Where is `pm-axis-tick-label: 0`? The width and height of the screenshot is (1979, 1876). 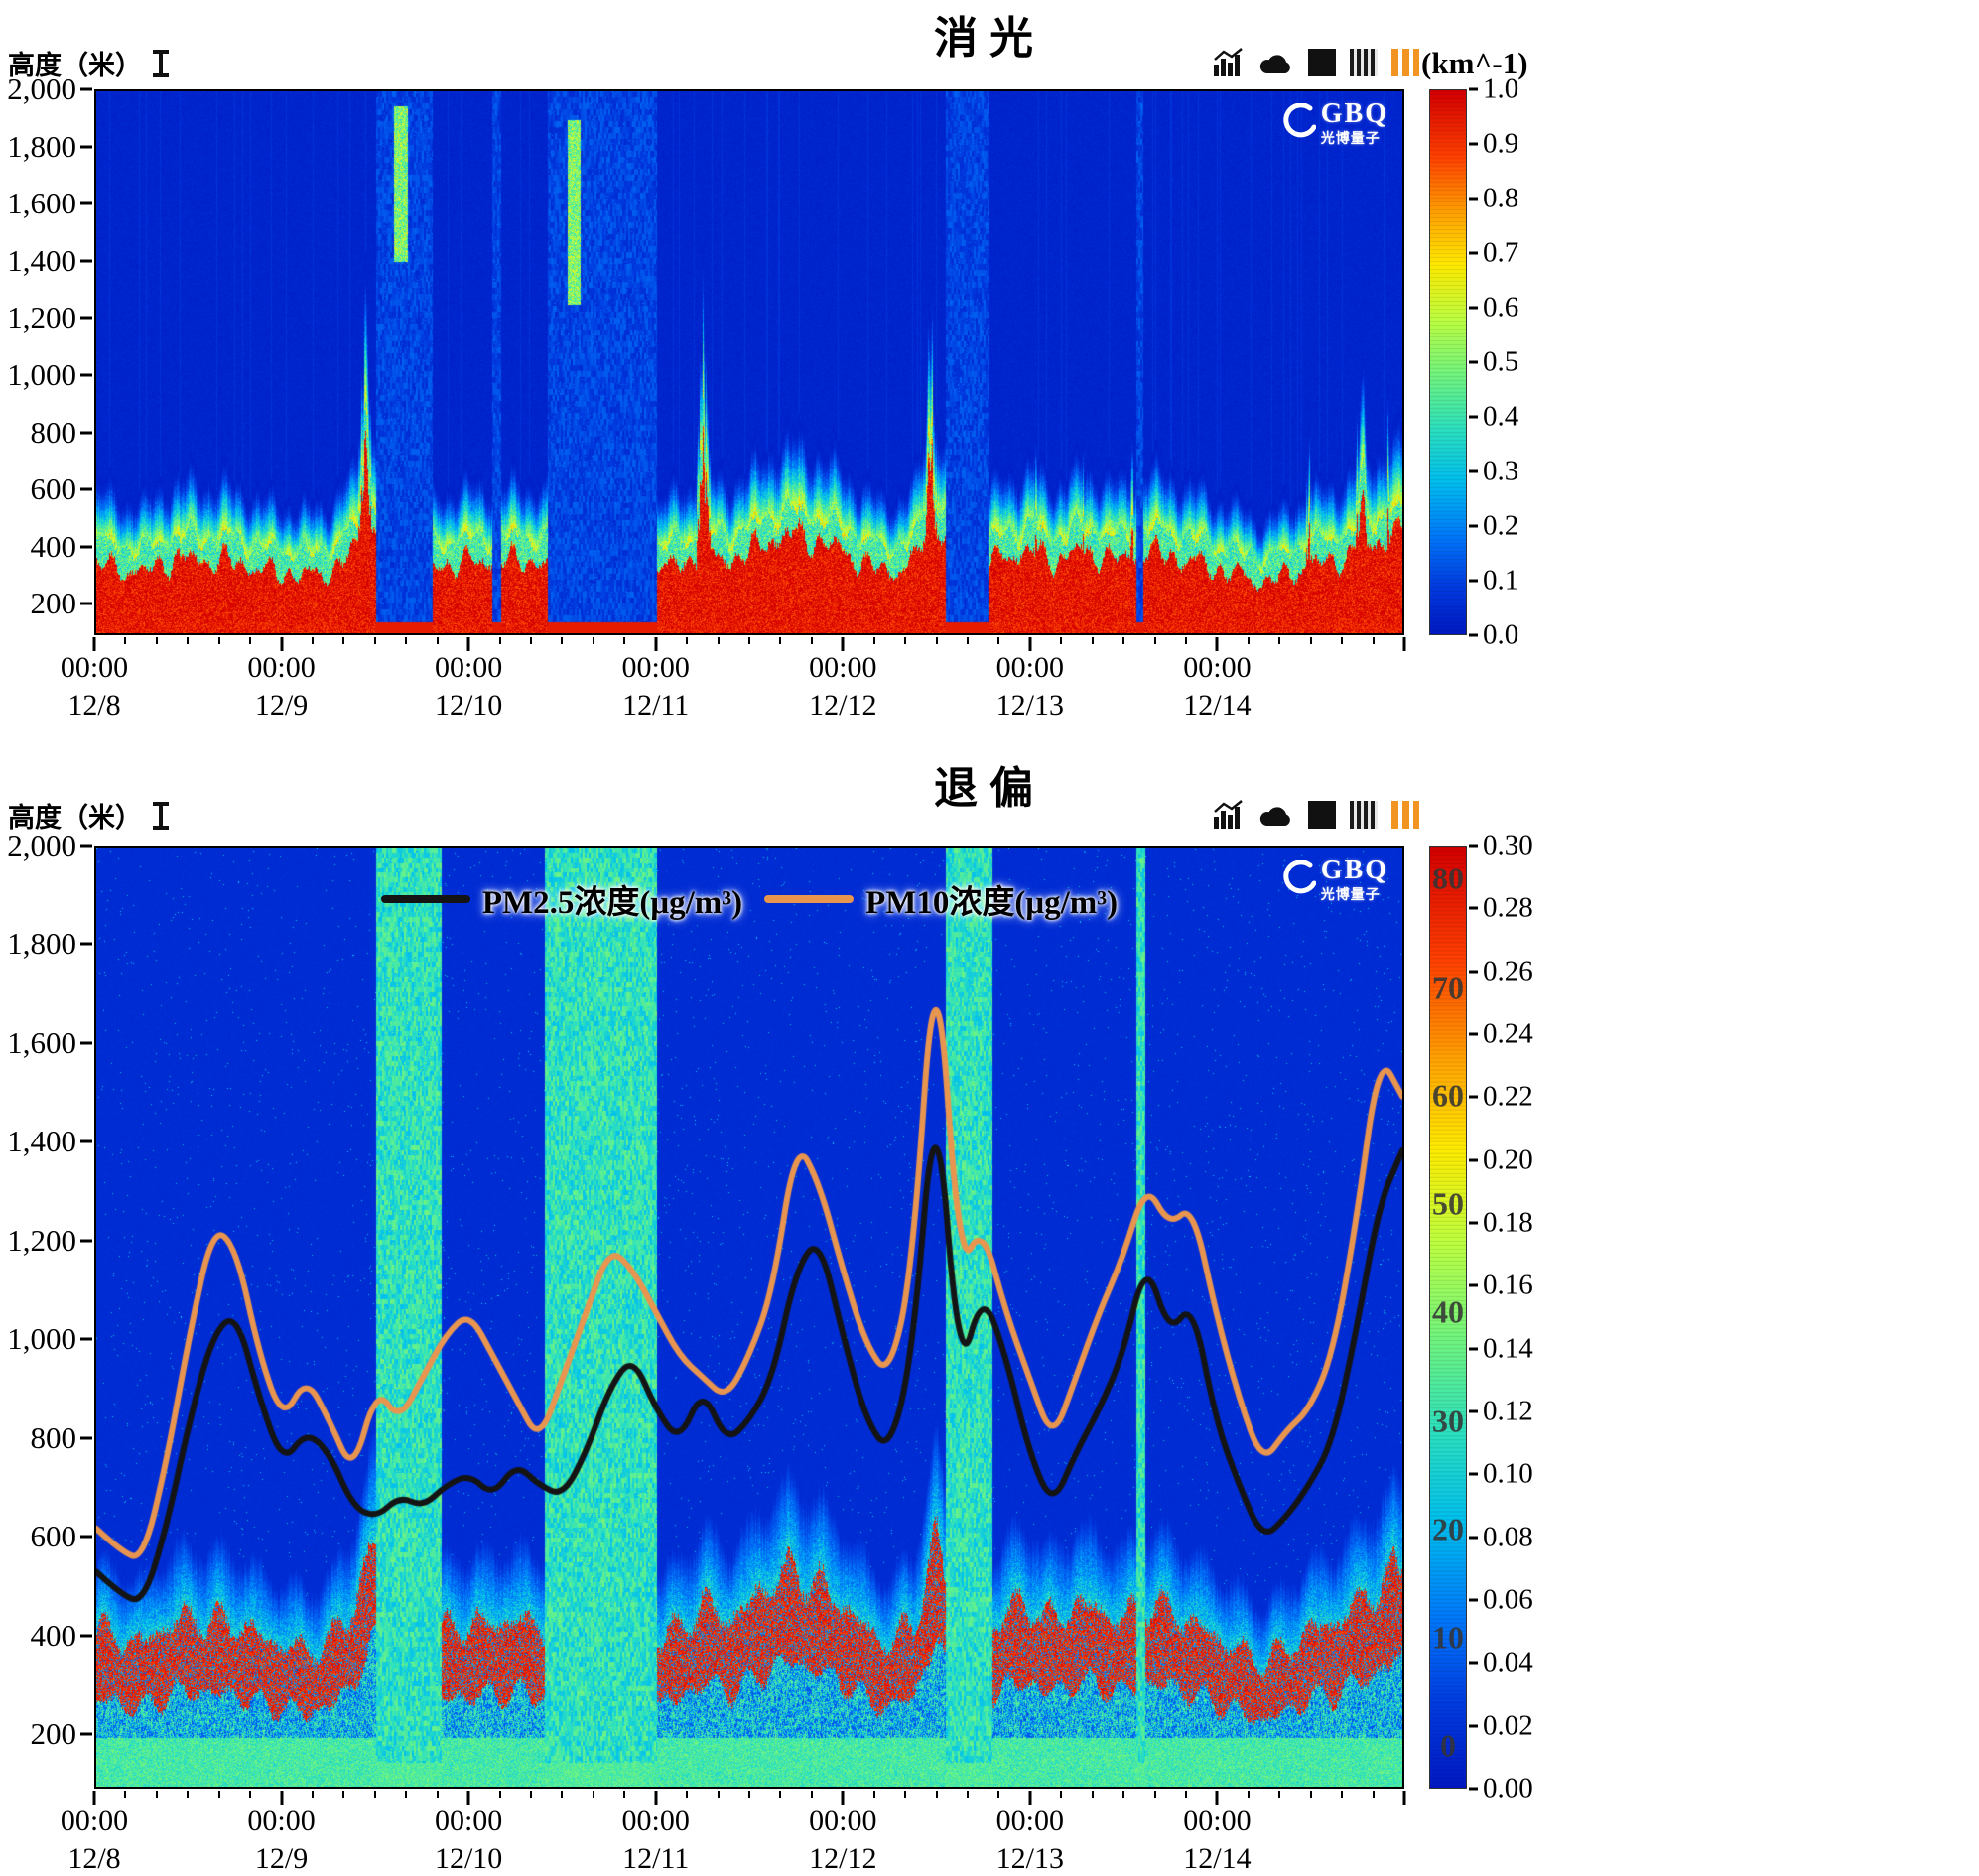 pm-axis-tick-label: 0 is located at coordinates (1448, 1745).